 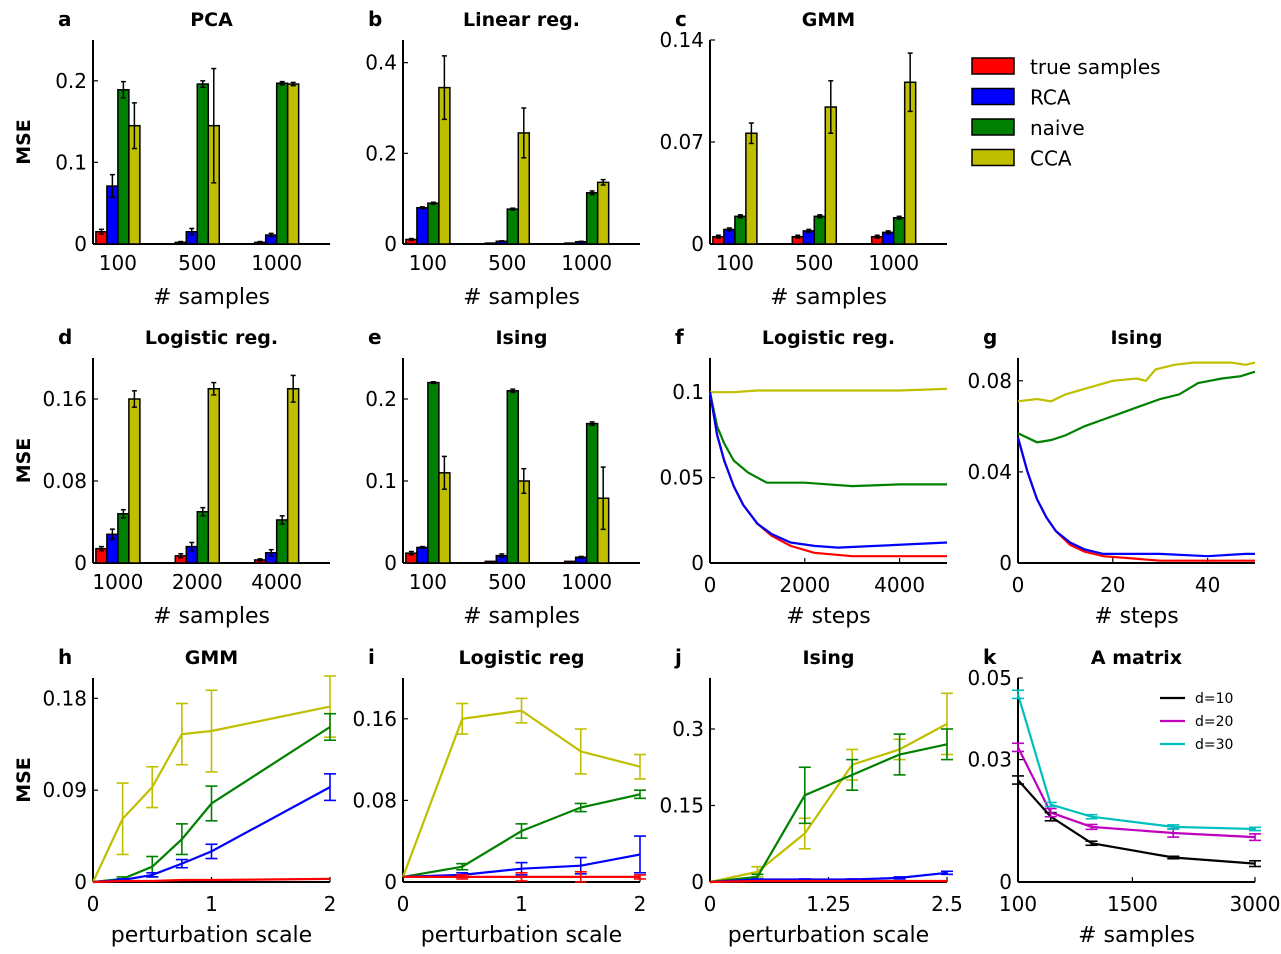 I want to click on panel-legend: d=10 d=20 d=30, so click(x=1196, y=722).